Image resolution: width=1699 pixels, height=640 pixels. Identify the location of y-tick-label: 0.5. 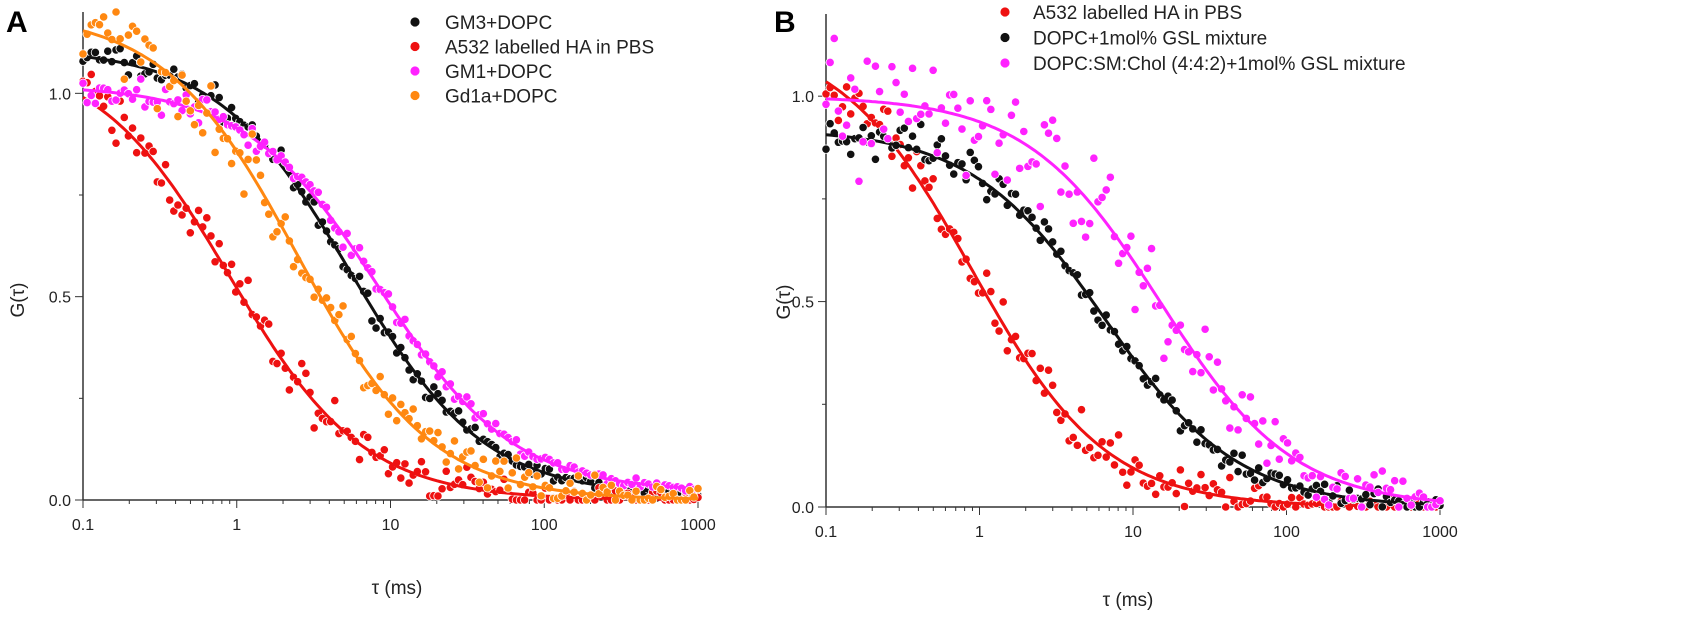
(803, 303).